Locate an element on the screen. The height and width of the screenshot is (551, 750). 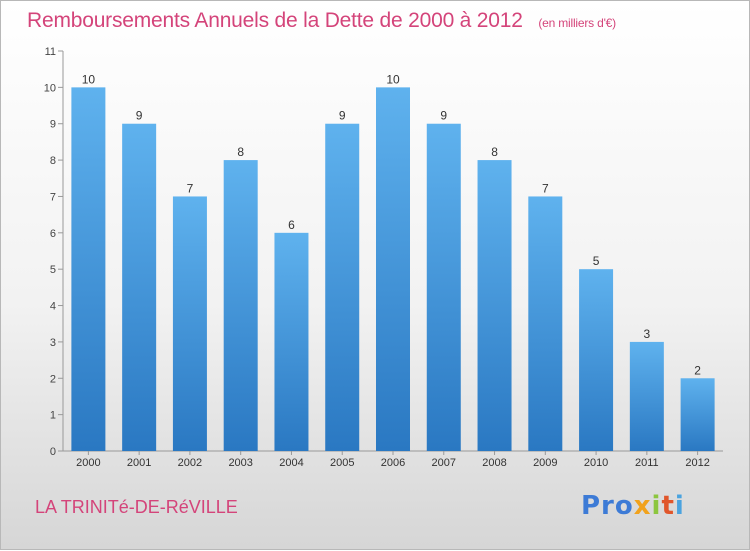
y-tick-label: 10 is located at coordinates (50, 88).